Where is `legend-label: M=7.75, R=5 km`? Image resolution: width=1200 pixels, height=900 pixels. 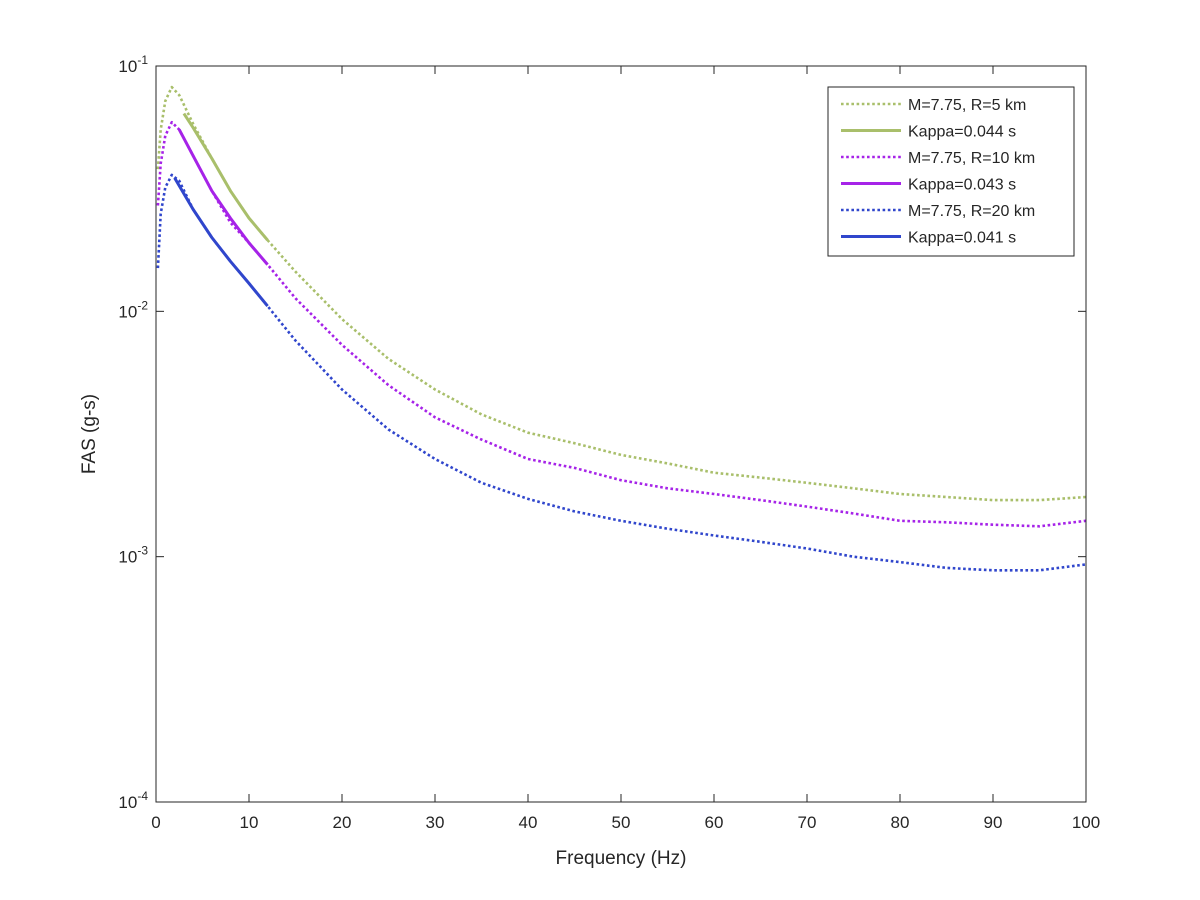
legend-label: M=7.75, R=5 km is located at coordinates (967, 105).